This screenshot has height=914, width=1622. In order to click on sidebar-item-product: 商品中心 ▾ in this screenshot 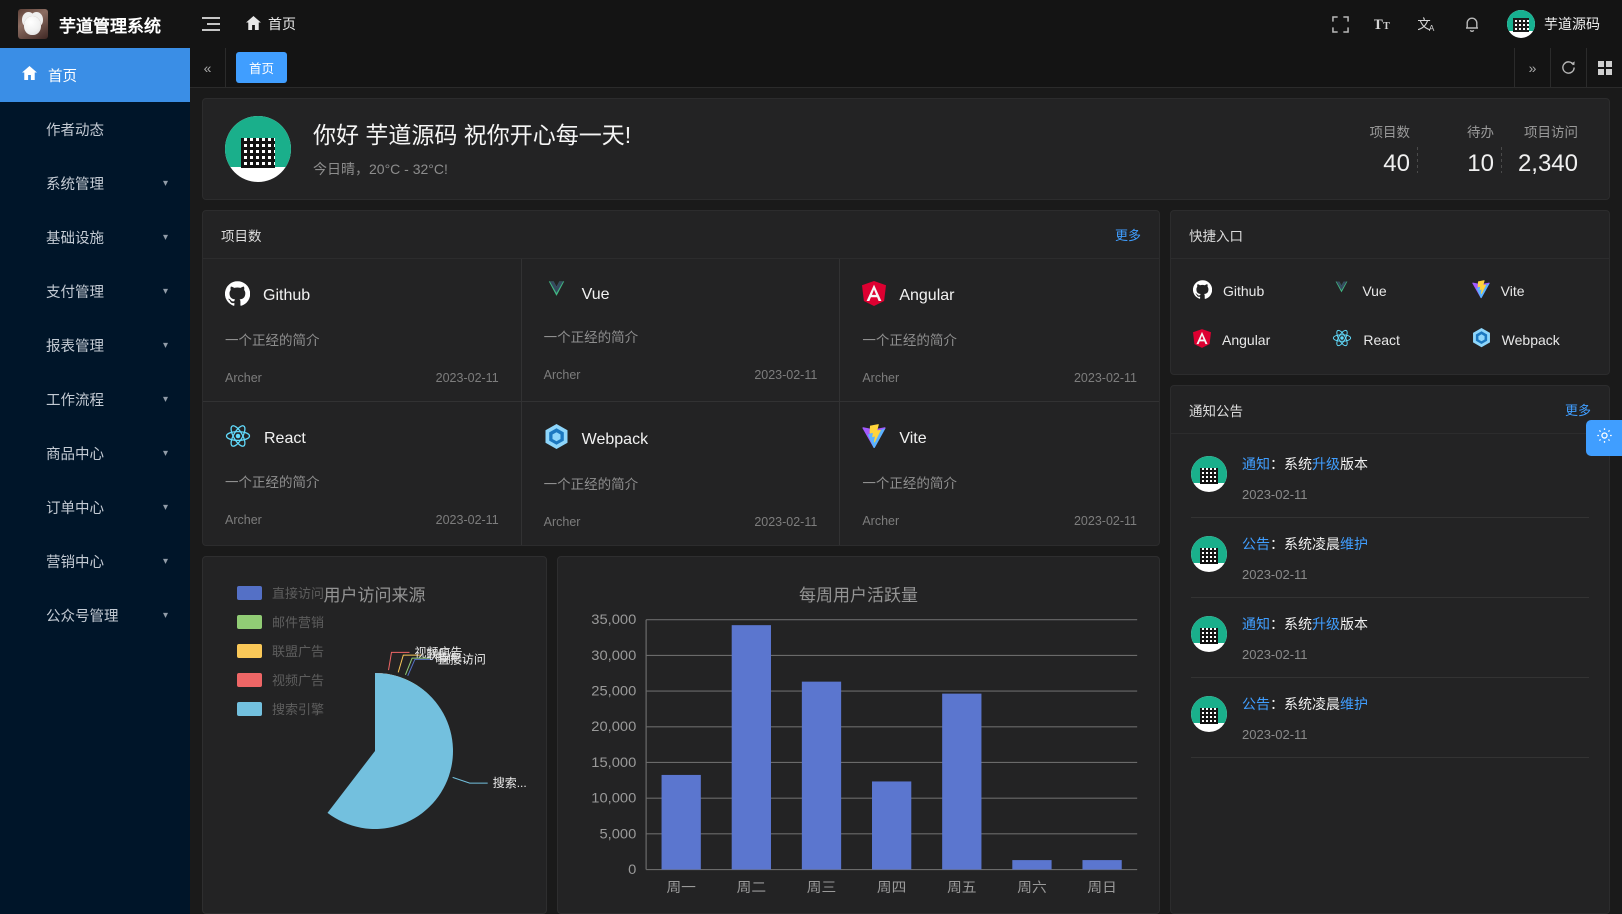, I will do `click(95, 453)`.